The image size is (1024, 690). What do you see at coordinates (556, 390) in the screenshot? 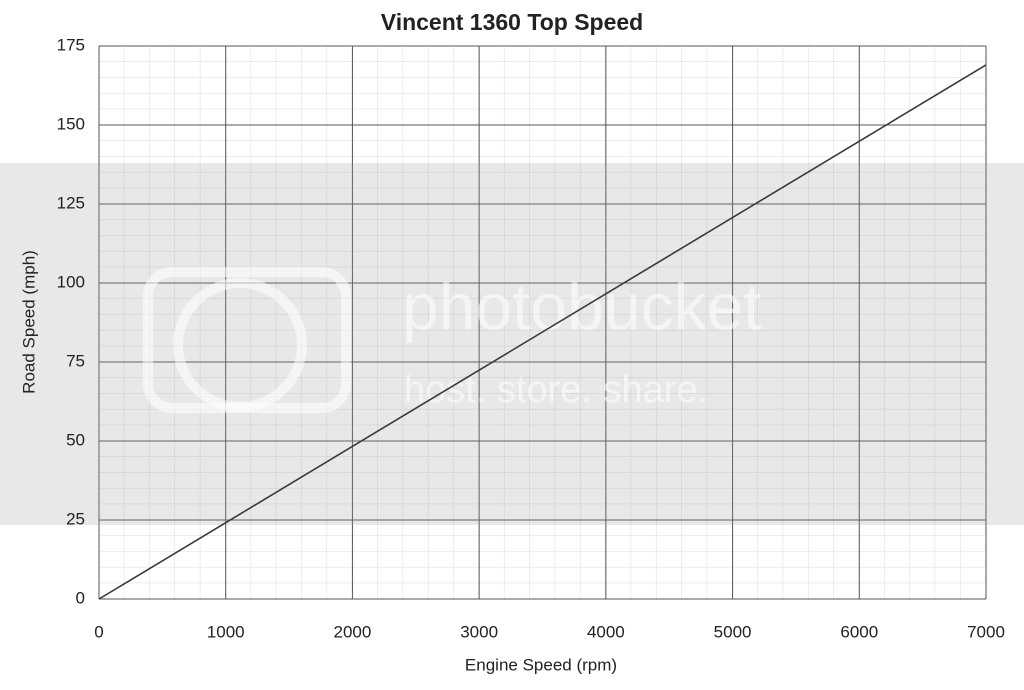
I see `watermark-text: host. store. share.` at bounding box center [556, 390].